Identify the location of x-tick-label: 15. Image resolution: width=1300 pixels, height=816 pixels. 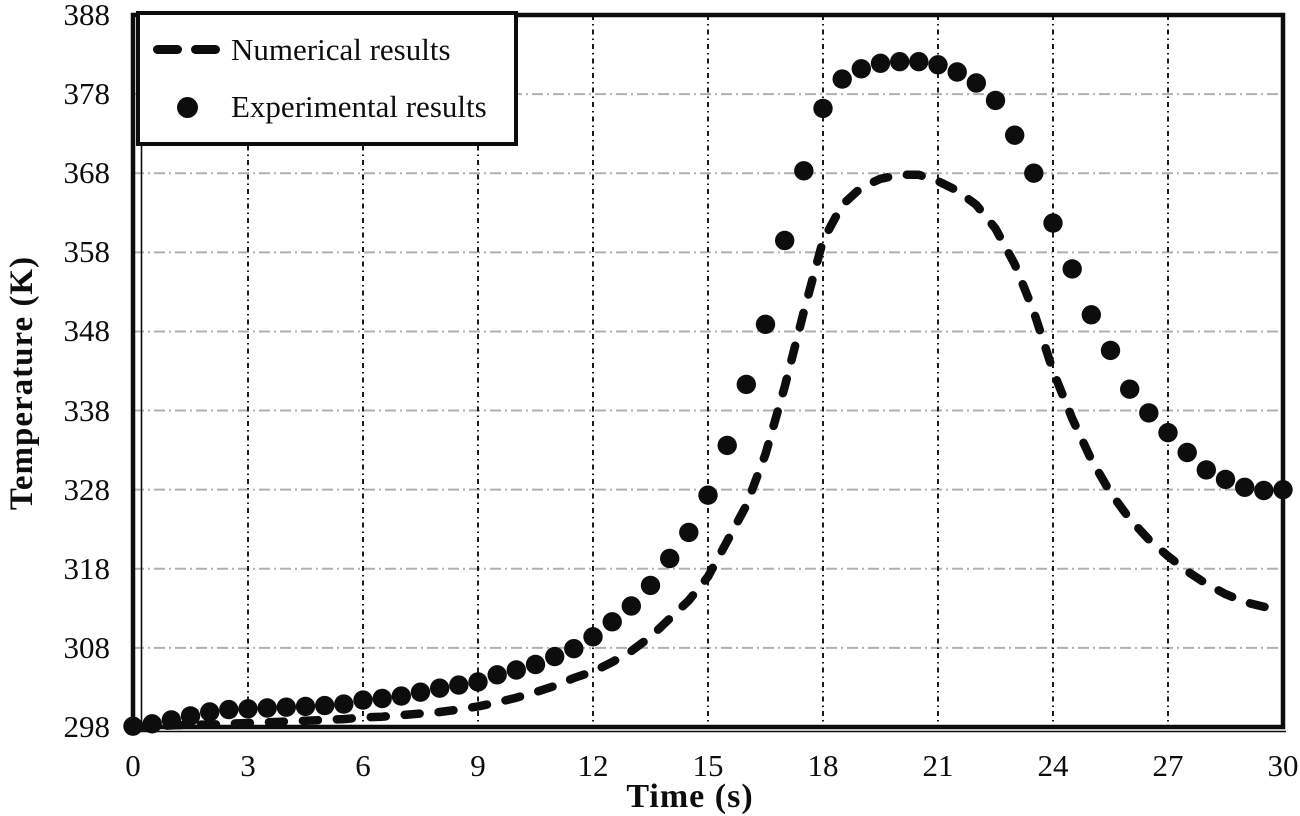
(708, 765).